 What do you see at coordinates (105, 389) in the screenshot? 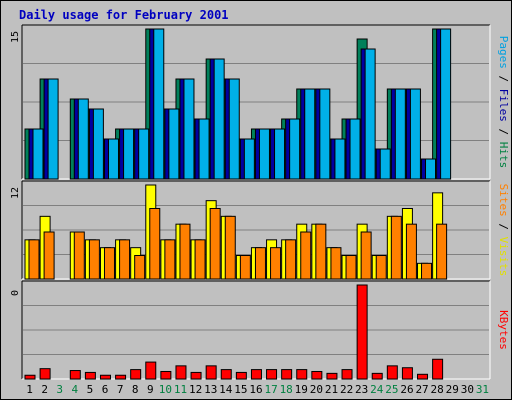
I see `day-label: 6` at bounding box center [105, 389].